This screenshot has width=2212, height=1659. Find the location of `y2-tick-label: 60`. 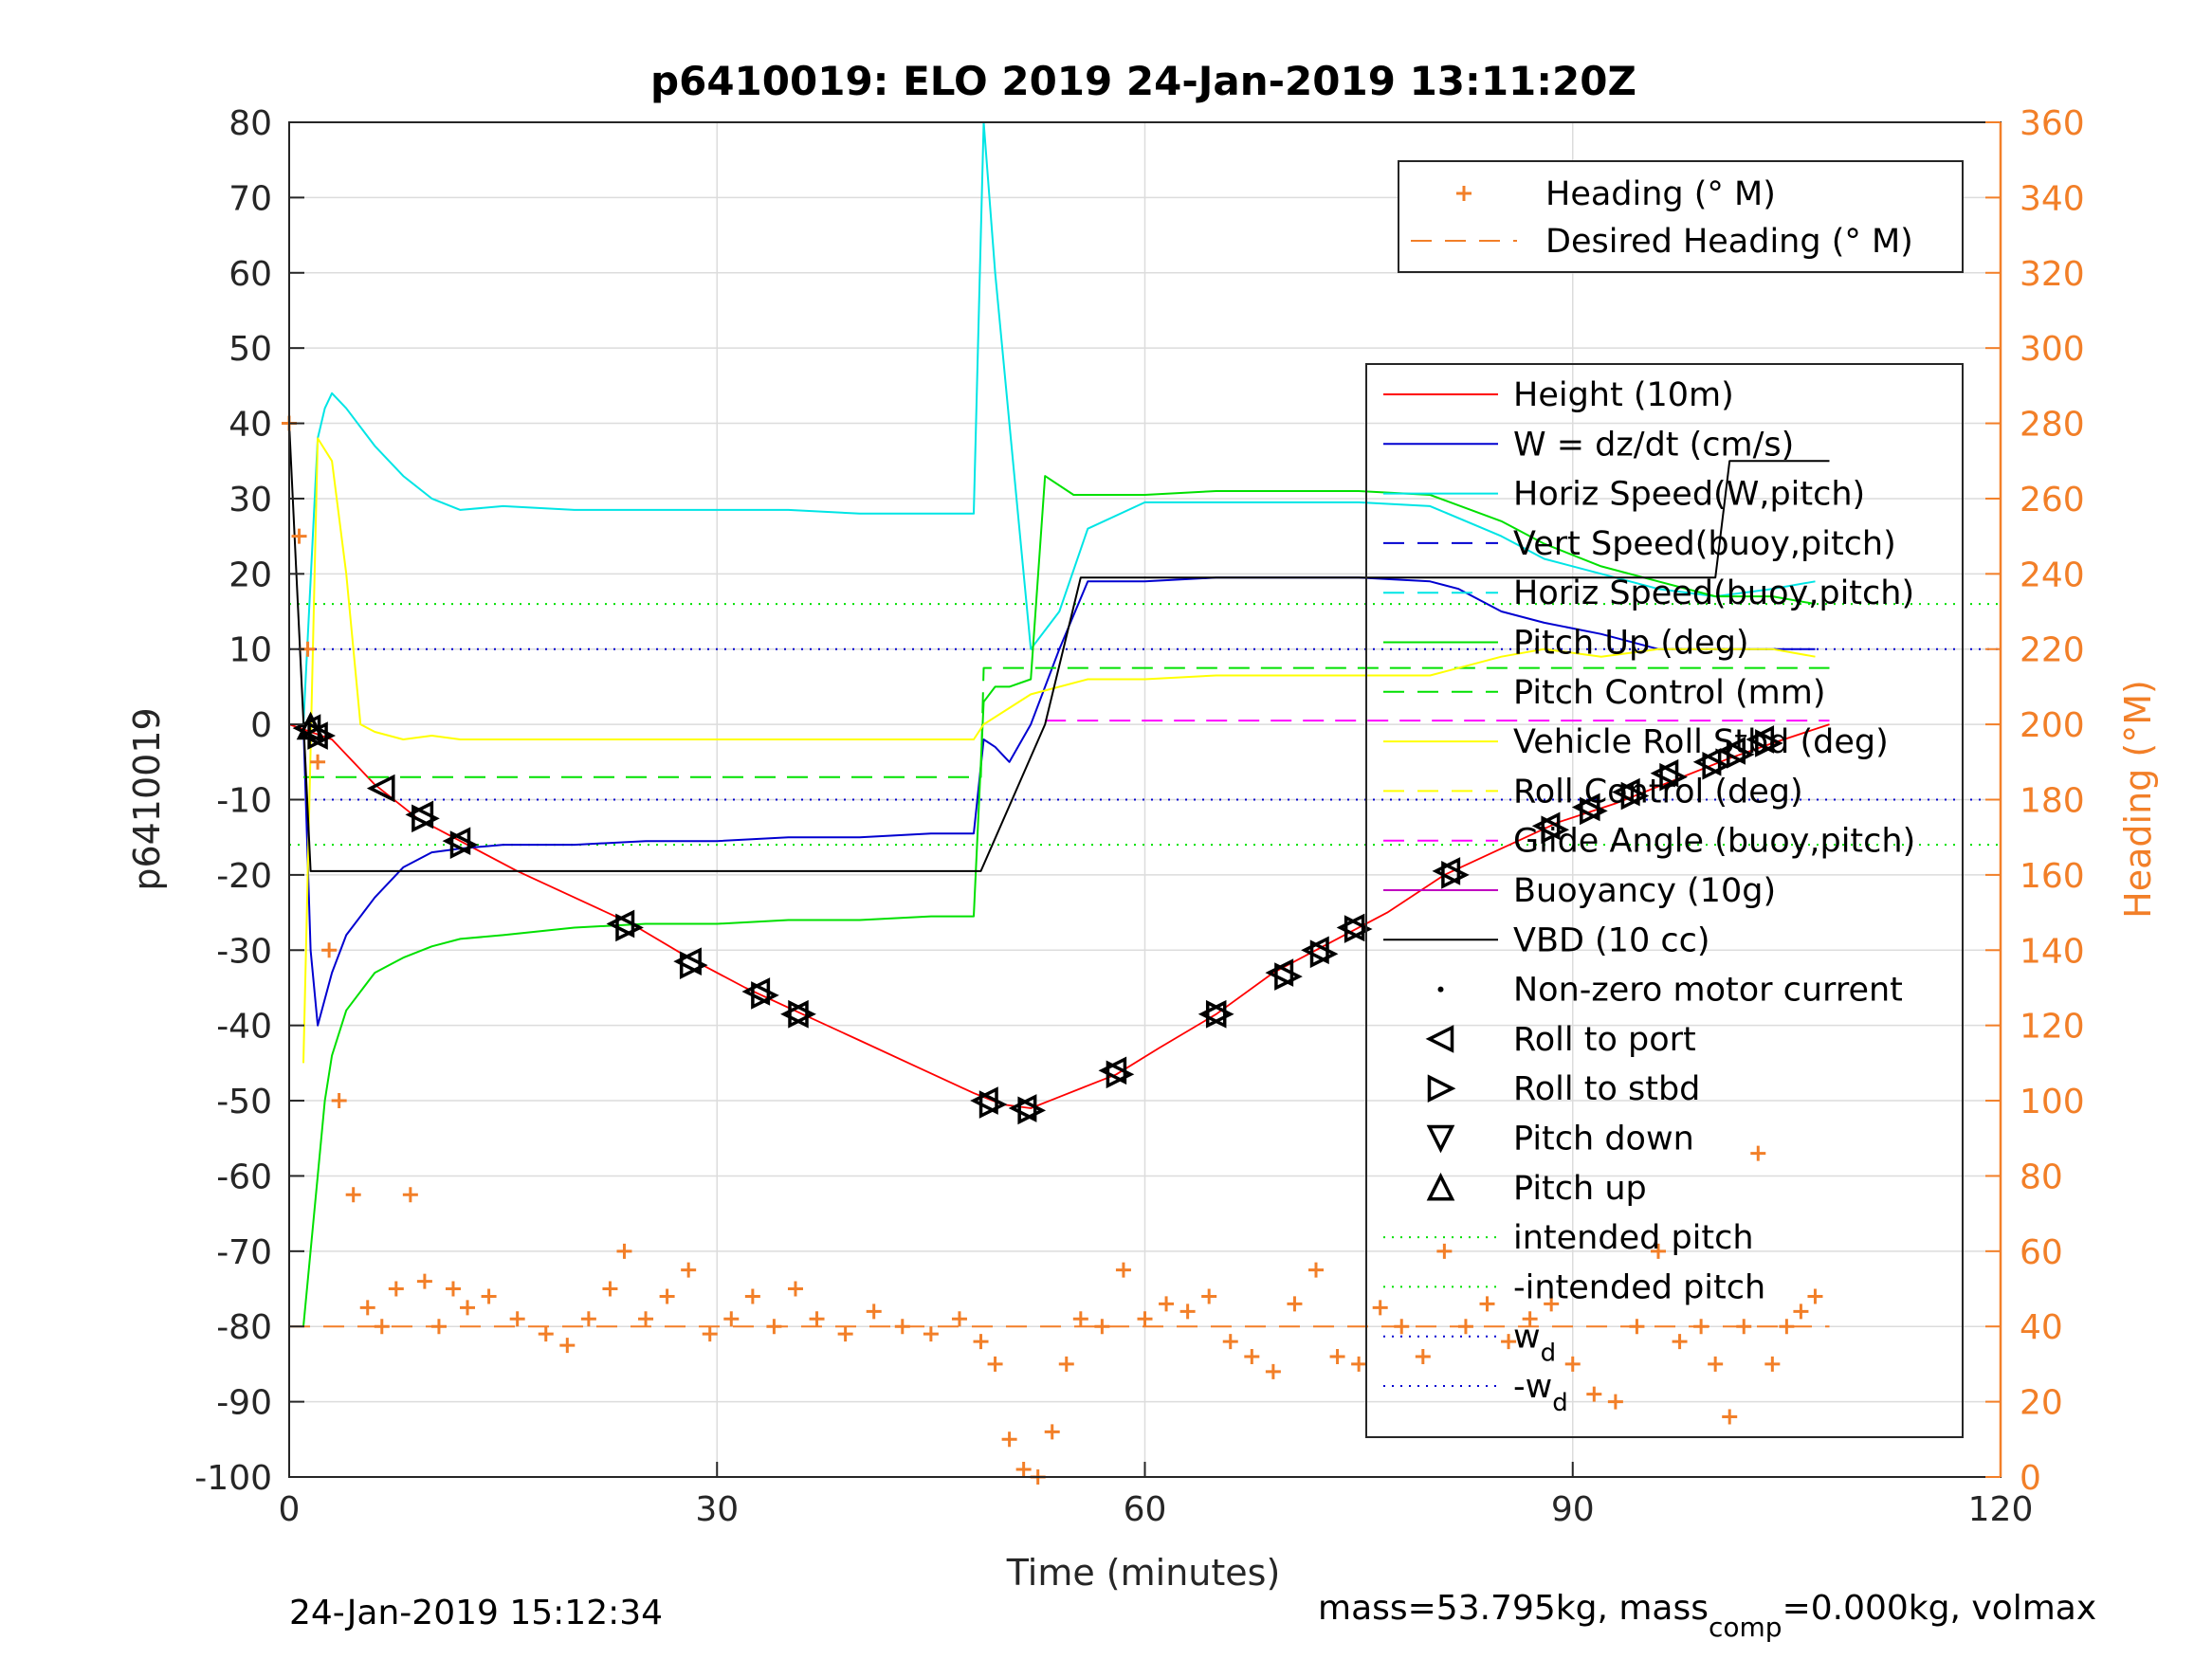

y2-tick-label: 60 is located at coordinates (2041, 1252).